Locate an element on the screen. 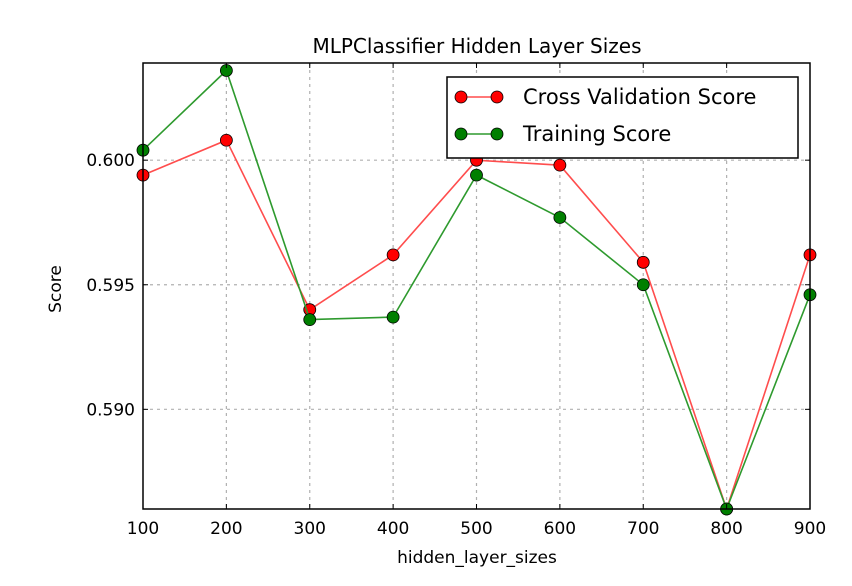  y-tick-label: 0.595 is located at coordinates (110, 286).